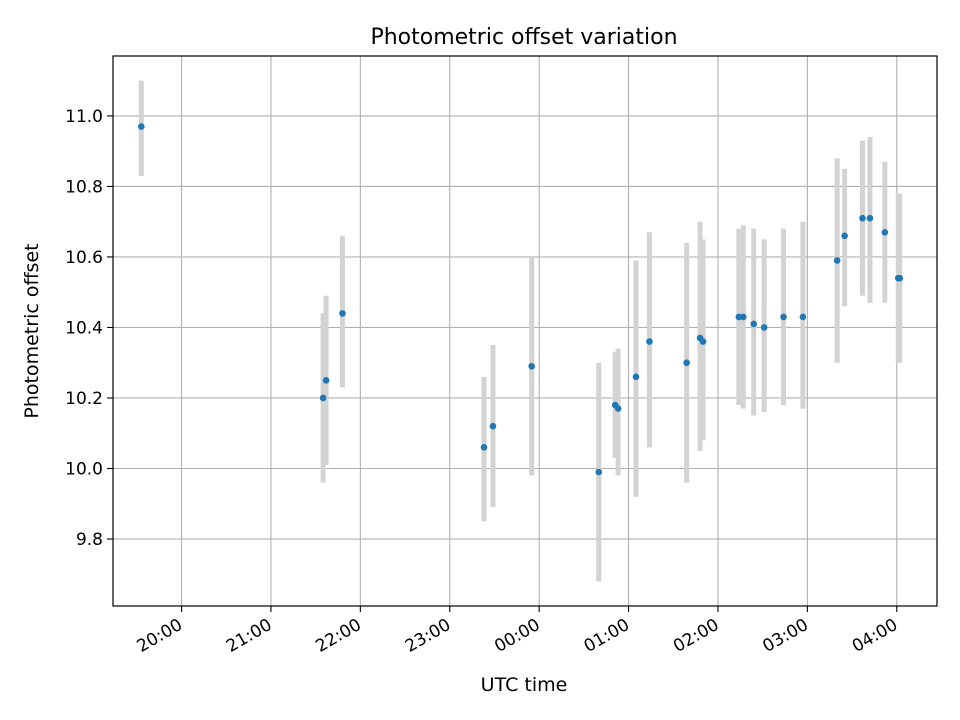 This screenshot has width=960, height=720. I want to click on x-tick-label: 21:00, so click(249, 636).